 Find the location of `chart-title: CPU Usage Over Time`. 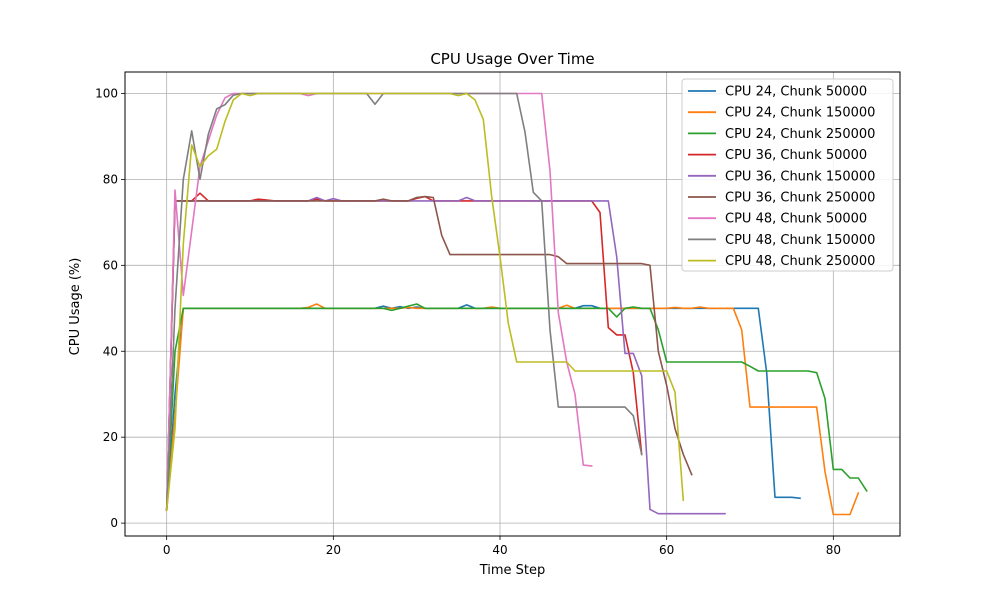

chart-title: CPU Usage Over Time is located at coordinates (512, 59).